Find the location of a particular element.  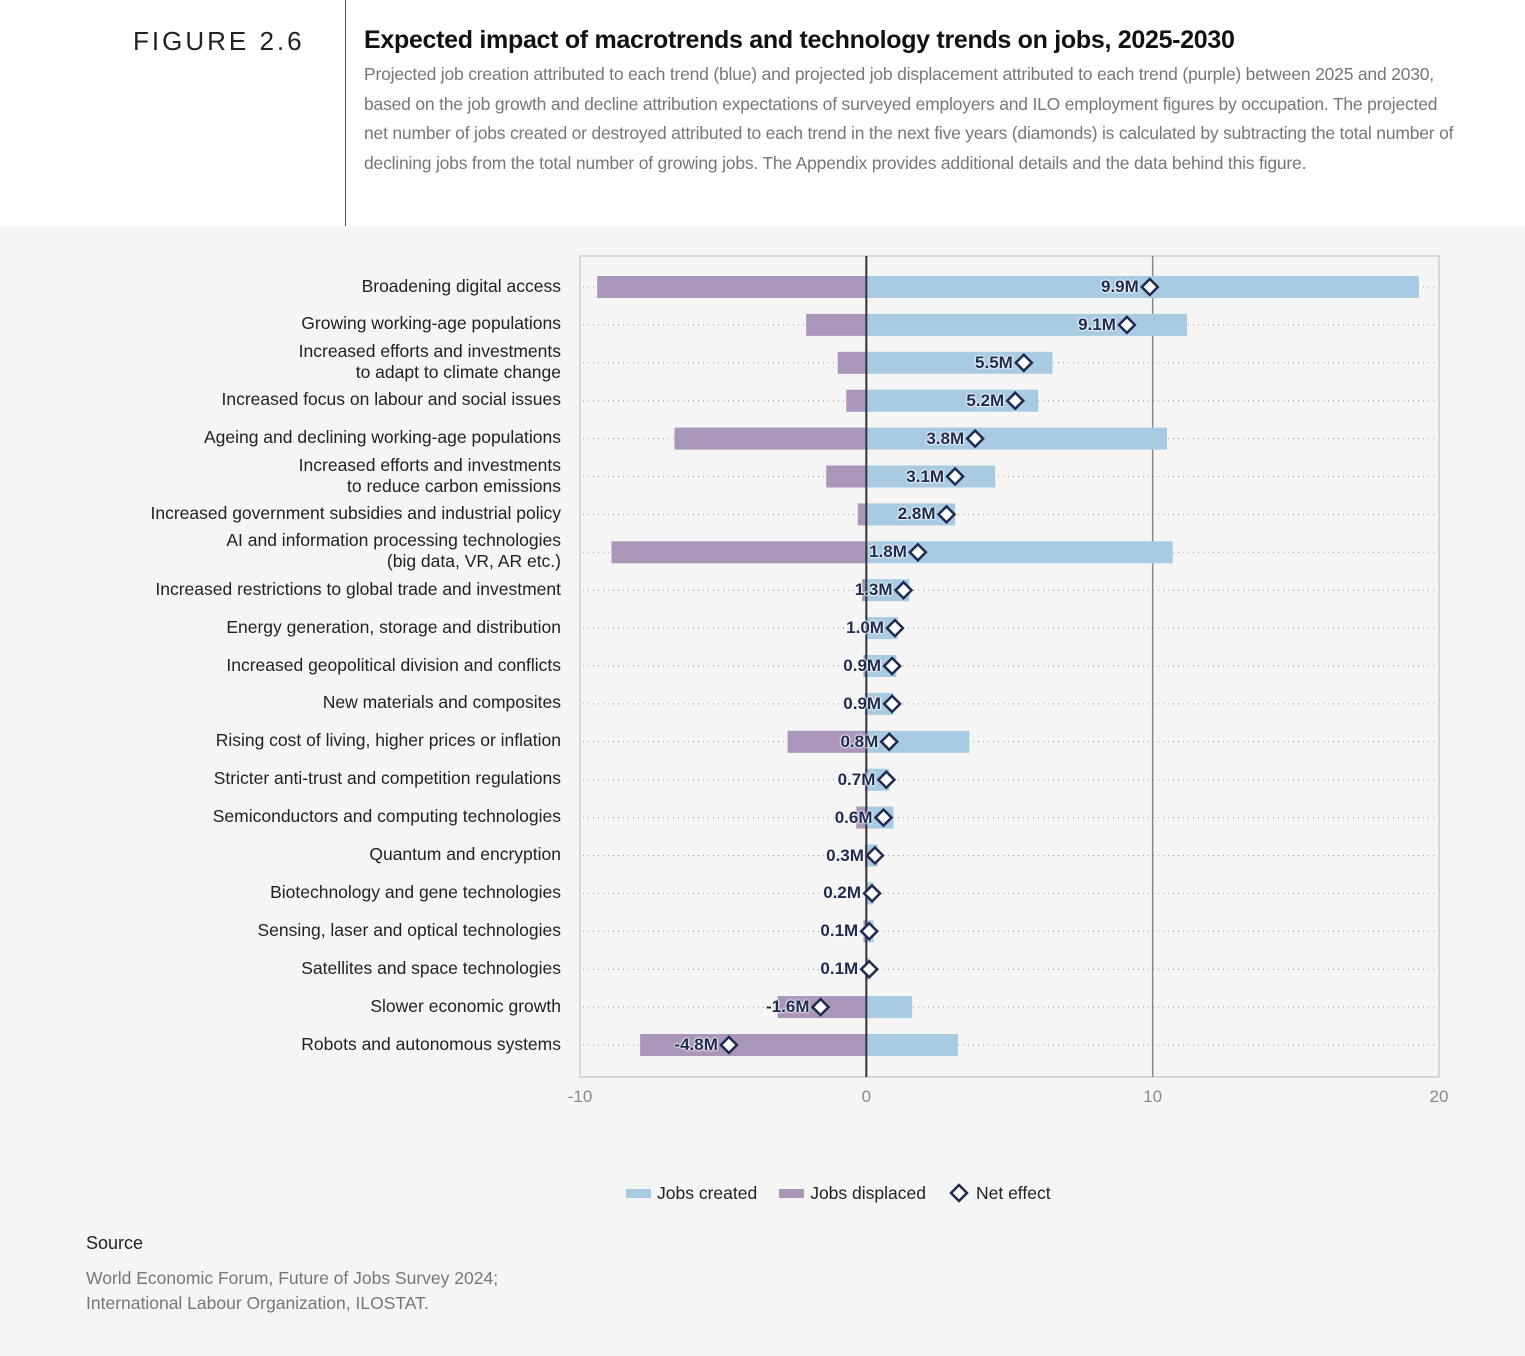

category-label: Growing working-age populations is located at coordinates (431, 323).